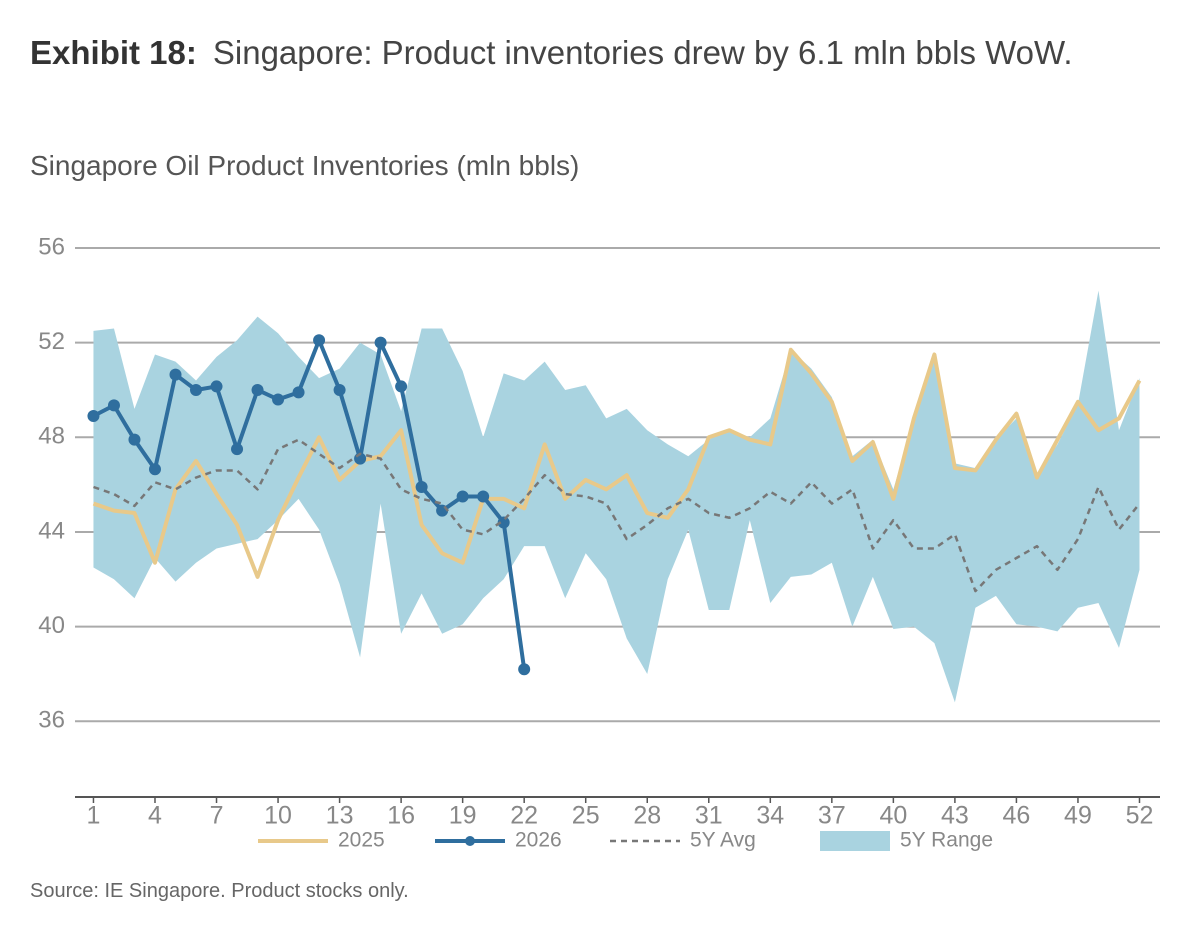 The height and width of the screenshot is (935, 1183). What do you see at coordinates (855, 841) in the screenshot?
I see `legend-swatch` at bounding box center [855, 841].